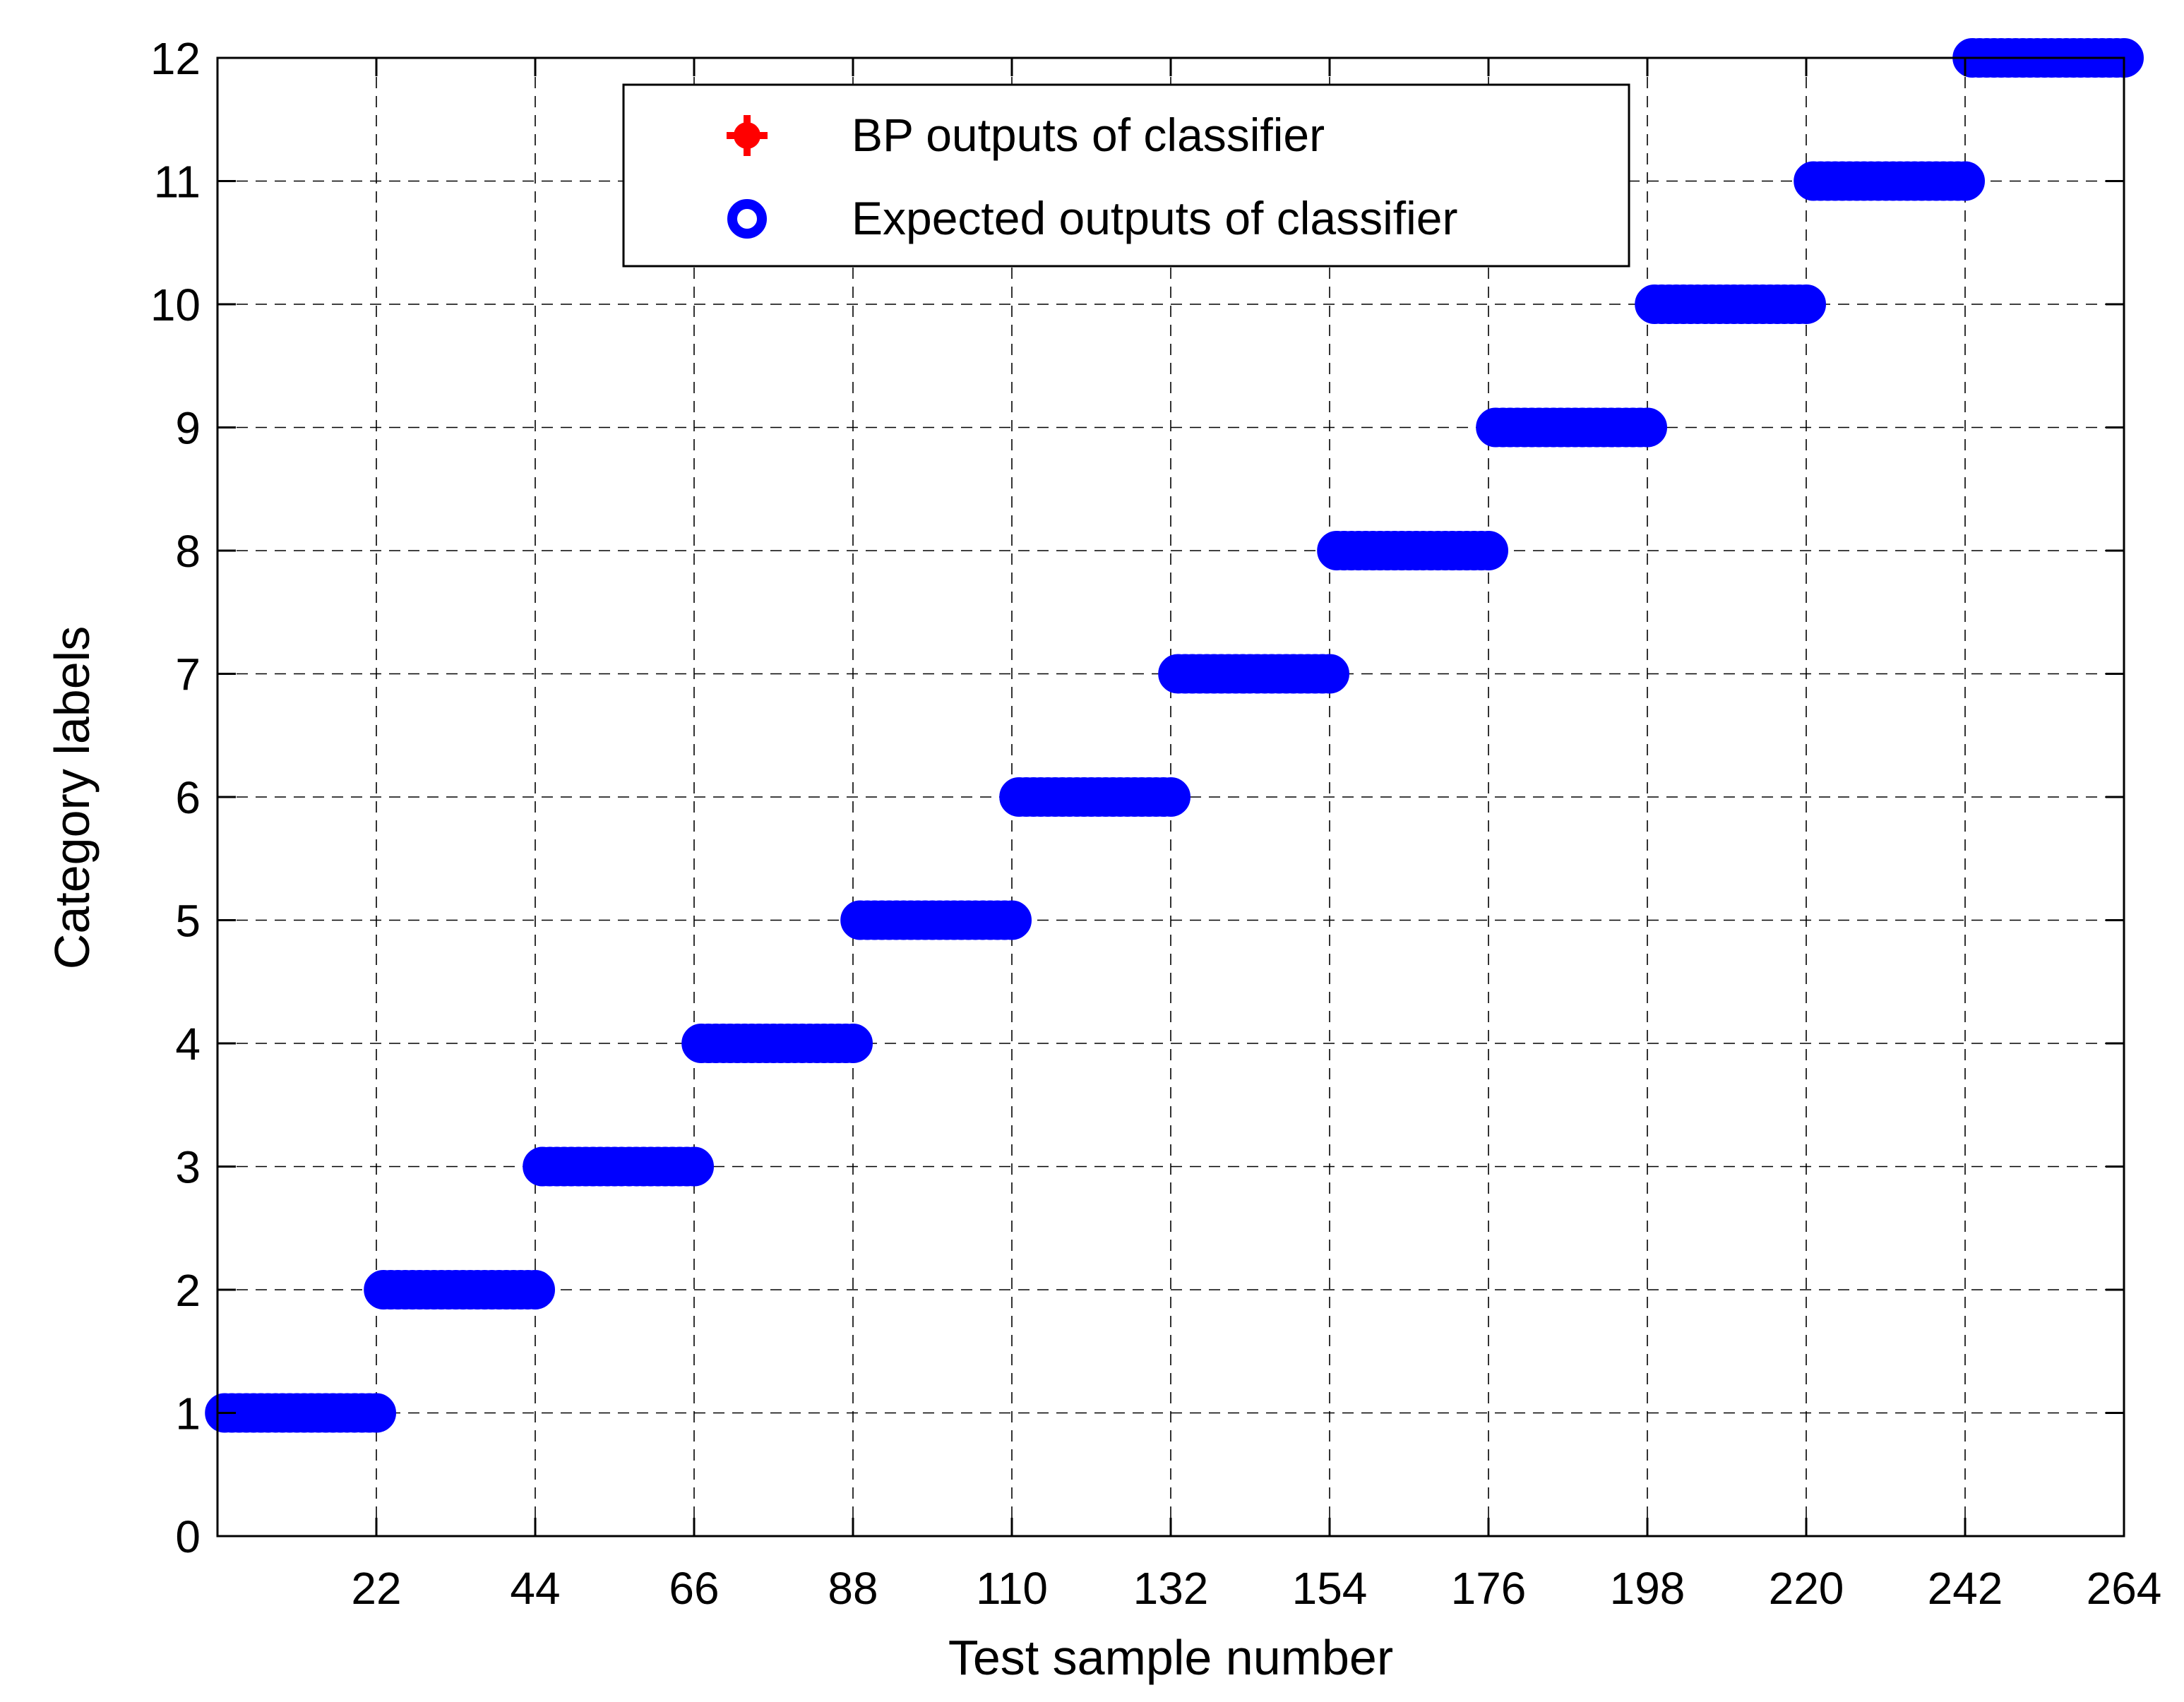 The image size is (2184, 1702). I want to click on x-axis-label: Test sample number, so click(1170, 1658).